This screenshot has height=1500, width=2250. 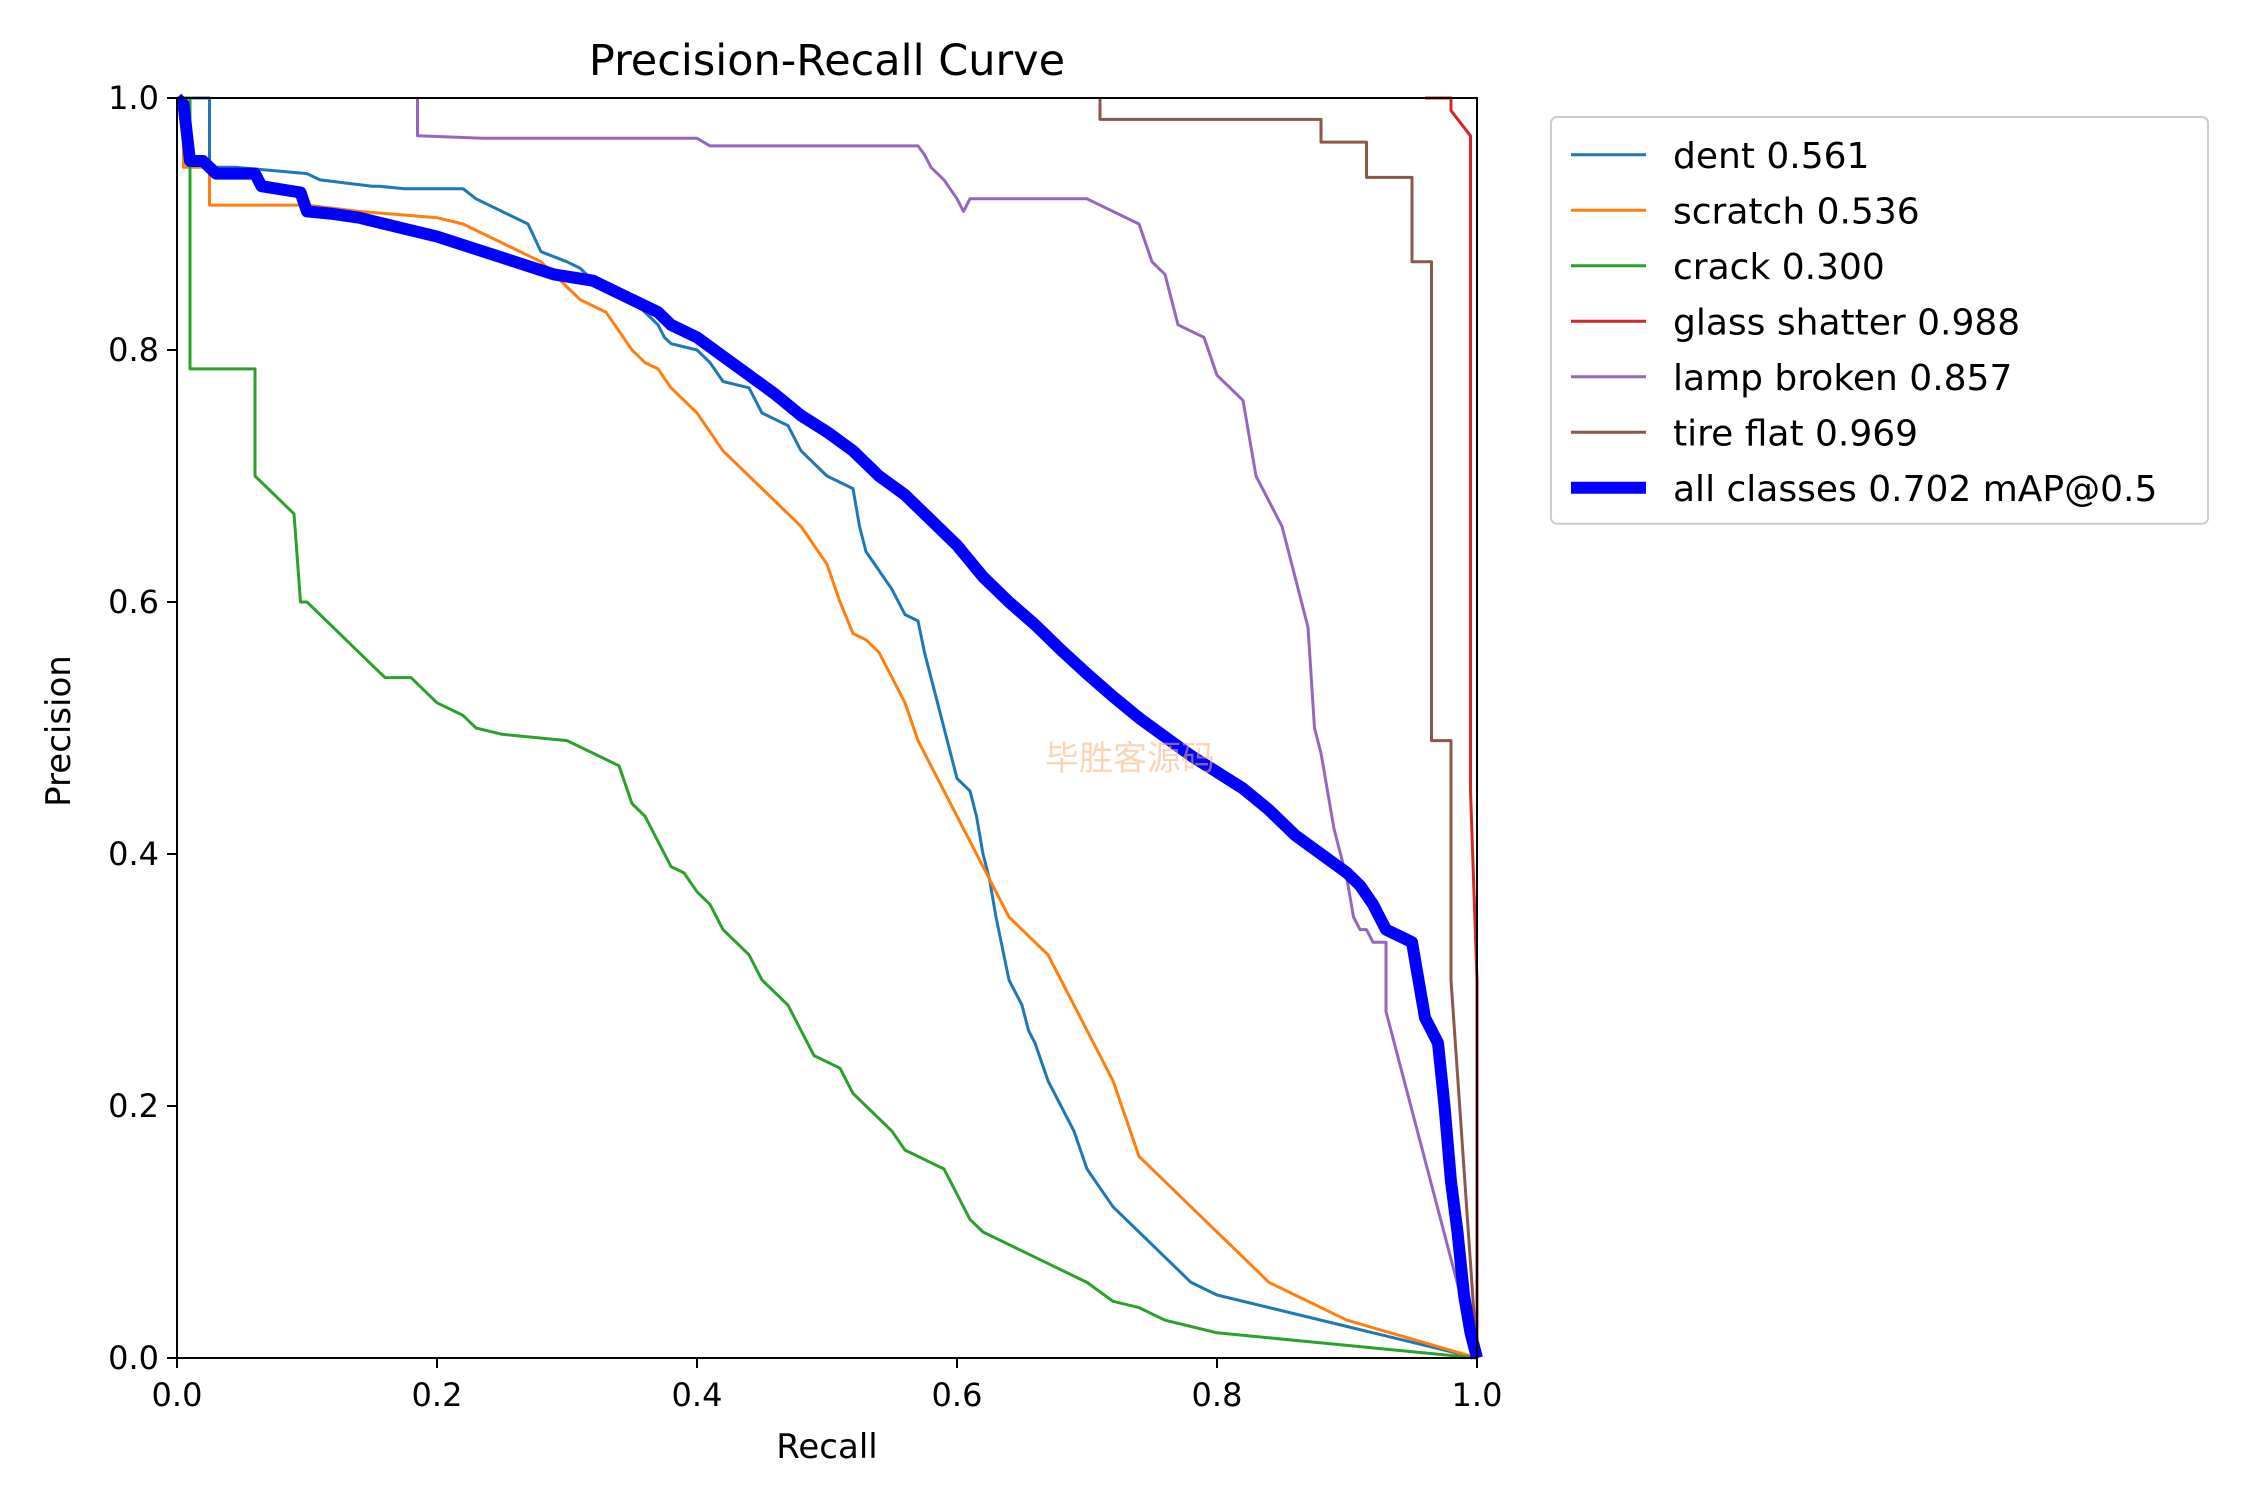 What do you see at coordinates (437, 1395) in the screenshot?
I see `x-tick-label: 0.2` at bounding box center [437, 1395].